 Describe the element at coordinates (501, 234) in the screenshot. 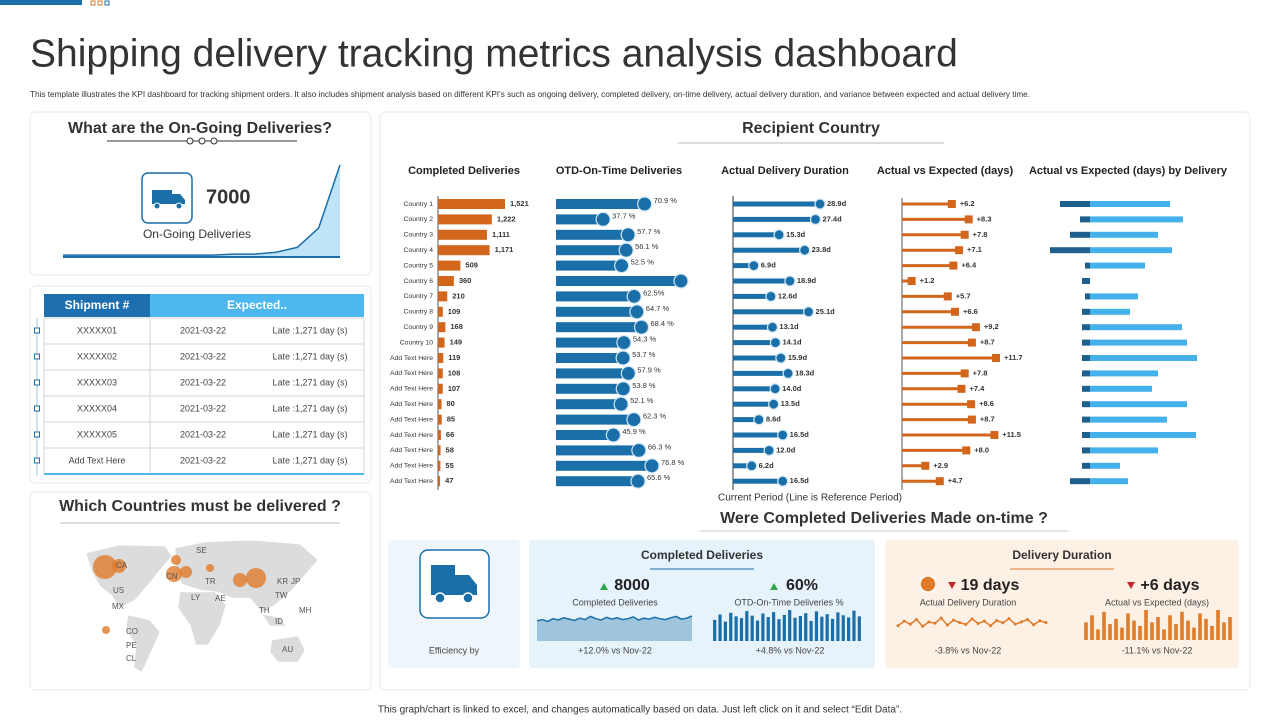

I see `value-label: 1,111` at that location.